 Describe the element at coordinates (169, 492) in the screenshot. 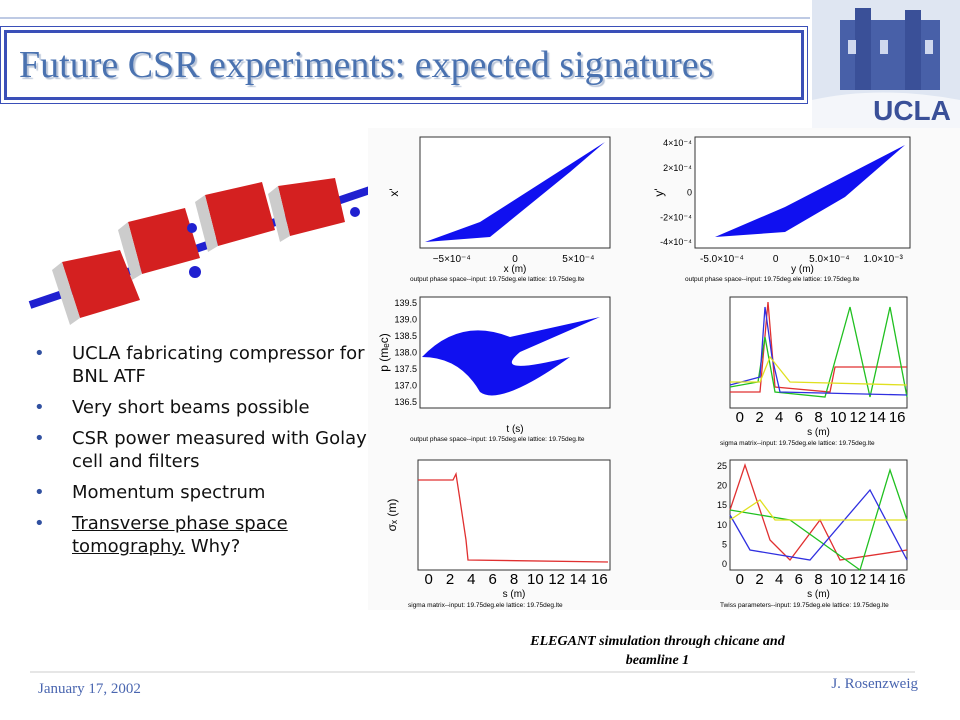

I see `bullet-text: Momentum spectrum` at that location.